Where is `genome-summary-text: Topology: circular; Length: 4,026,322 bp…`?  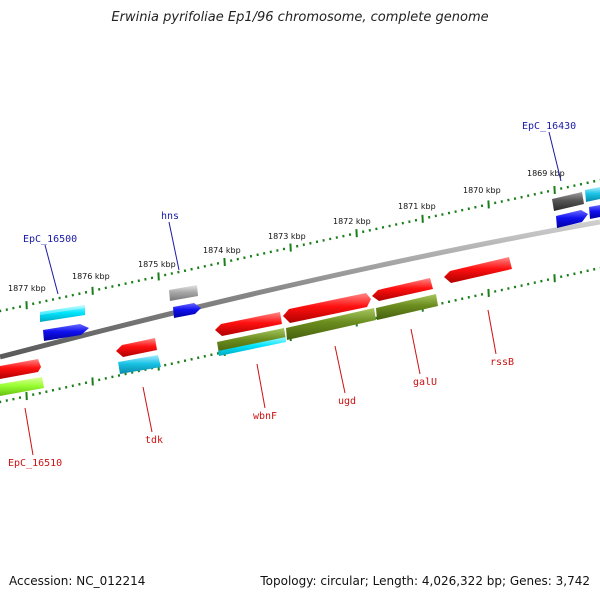
genome-summary-text: Topology: circular; Length: 4,026,322 bp… is located at coordinates (425, 581).